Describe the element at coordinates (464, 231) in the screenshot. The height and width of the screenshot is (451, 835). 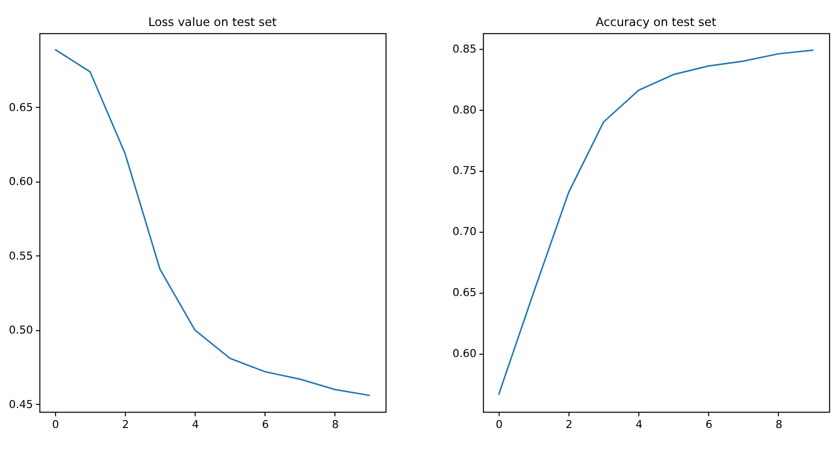
I see `y-tick-label: 0.70` at that location.